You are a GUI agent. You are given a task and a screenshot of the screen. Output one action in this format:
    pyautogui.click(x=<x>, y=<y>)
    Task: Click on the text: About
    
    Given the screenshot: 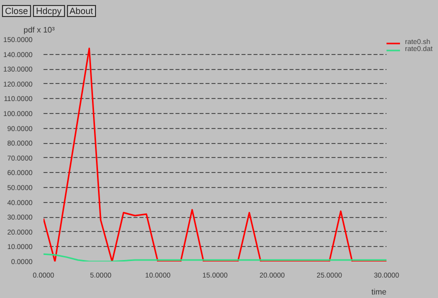 What is the action you would take?
    pyautogui.click(x=81, y=11)
    